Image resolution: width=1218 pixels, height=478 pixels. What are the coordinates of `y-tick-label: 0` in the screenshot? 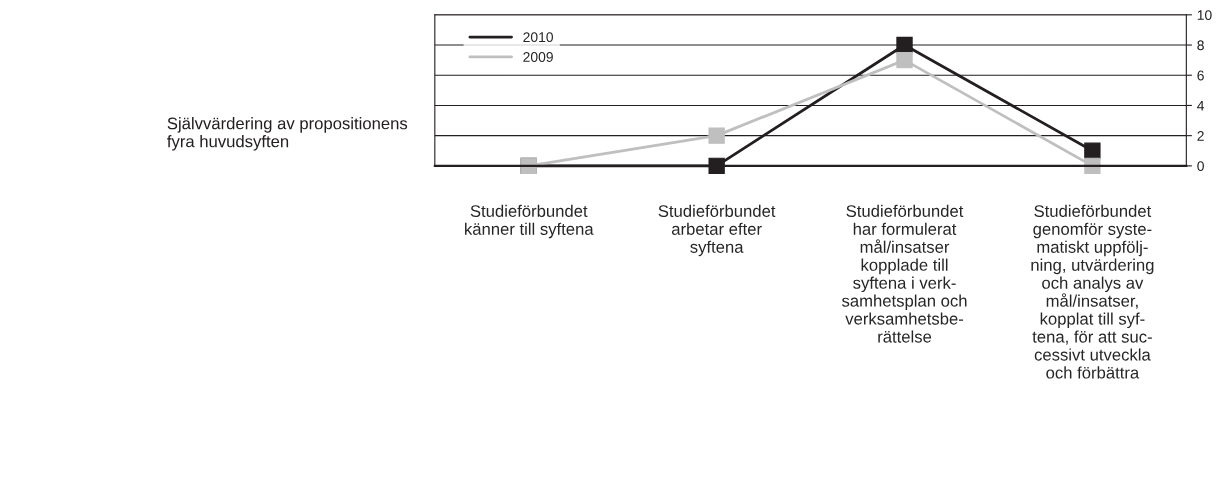 It's located at (1200, 166).